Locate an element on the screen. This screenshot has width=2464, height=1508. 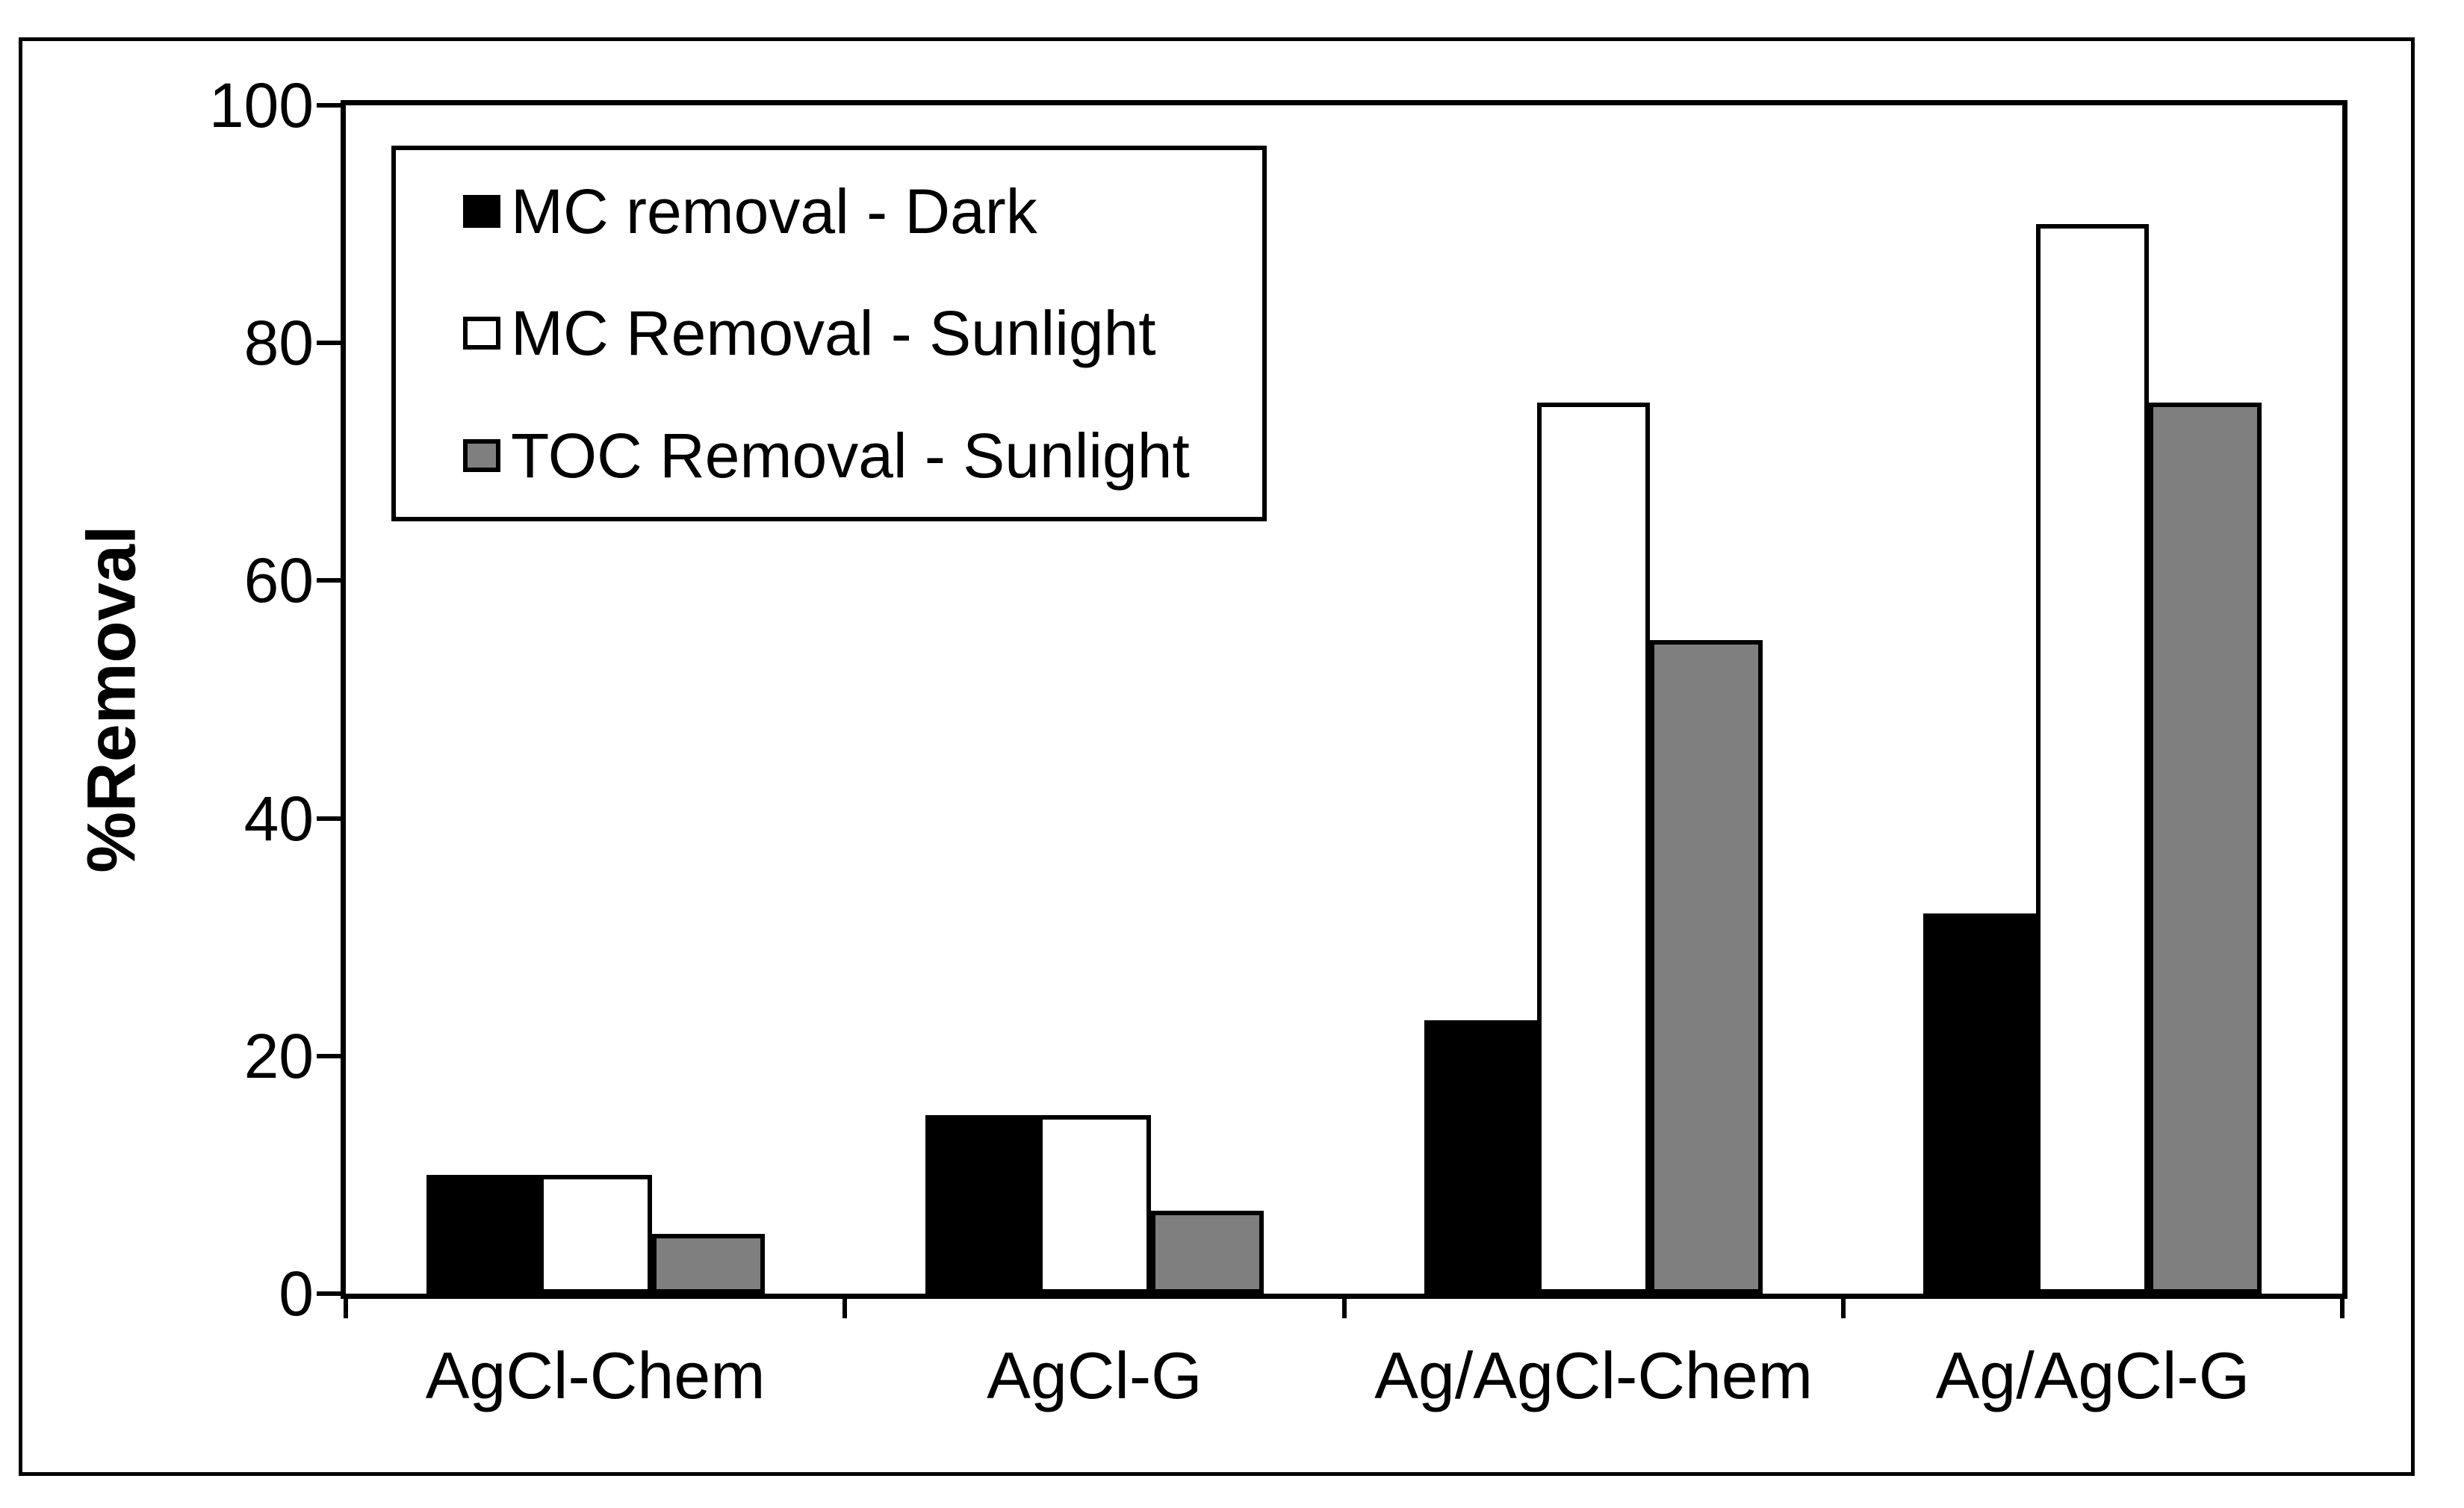
bar-Ag/AgCl-Chem-s1 is located at coordinates (1593, 848).